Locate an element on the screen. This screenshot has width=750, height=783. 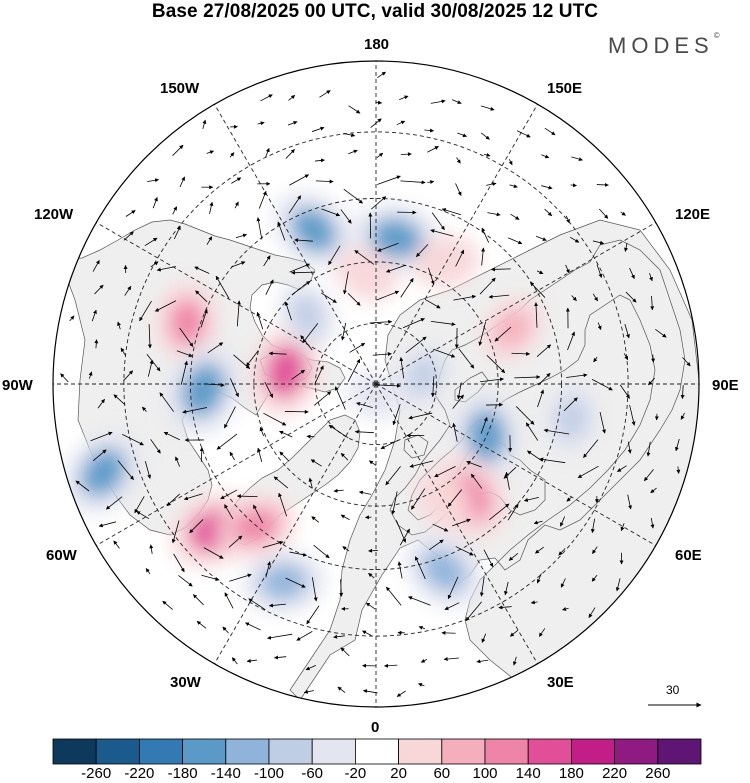
land-novaya-zemlya is located at coordinates (471, 387).